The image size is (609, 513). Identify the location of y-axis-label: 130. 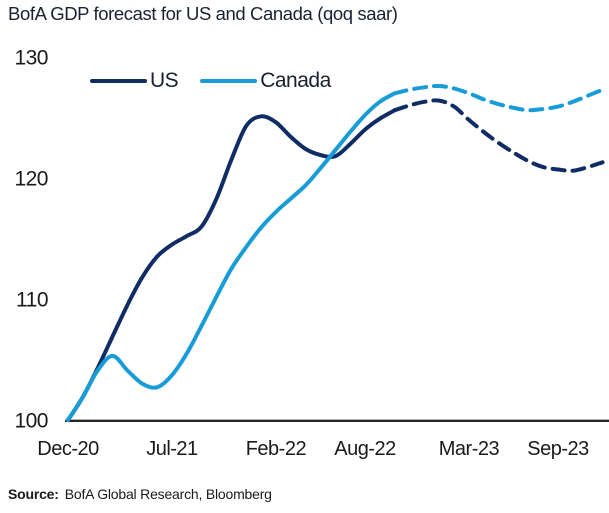
(31, 58).